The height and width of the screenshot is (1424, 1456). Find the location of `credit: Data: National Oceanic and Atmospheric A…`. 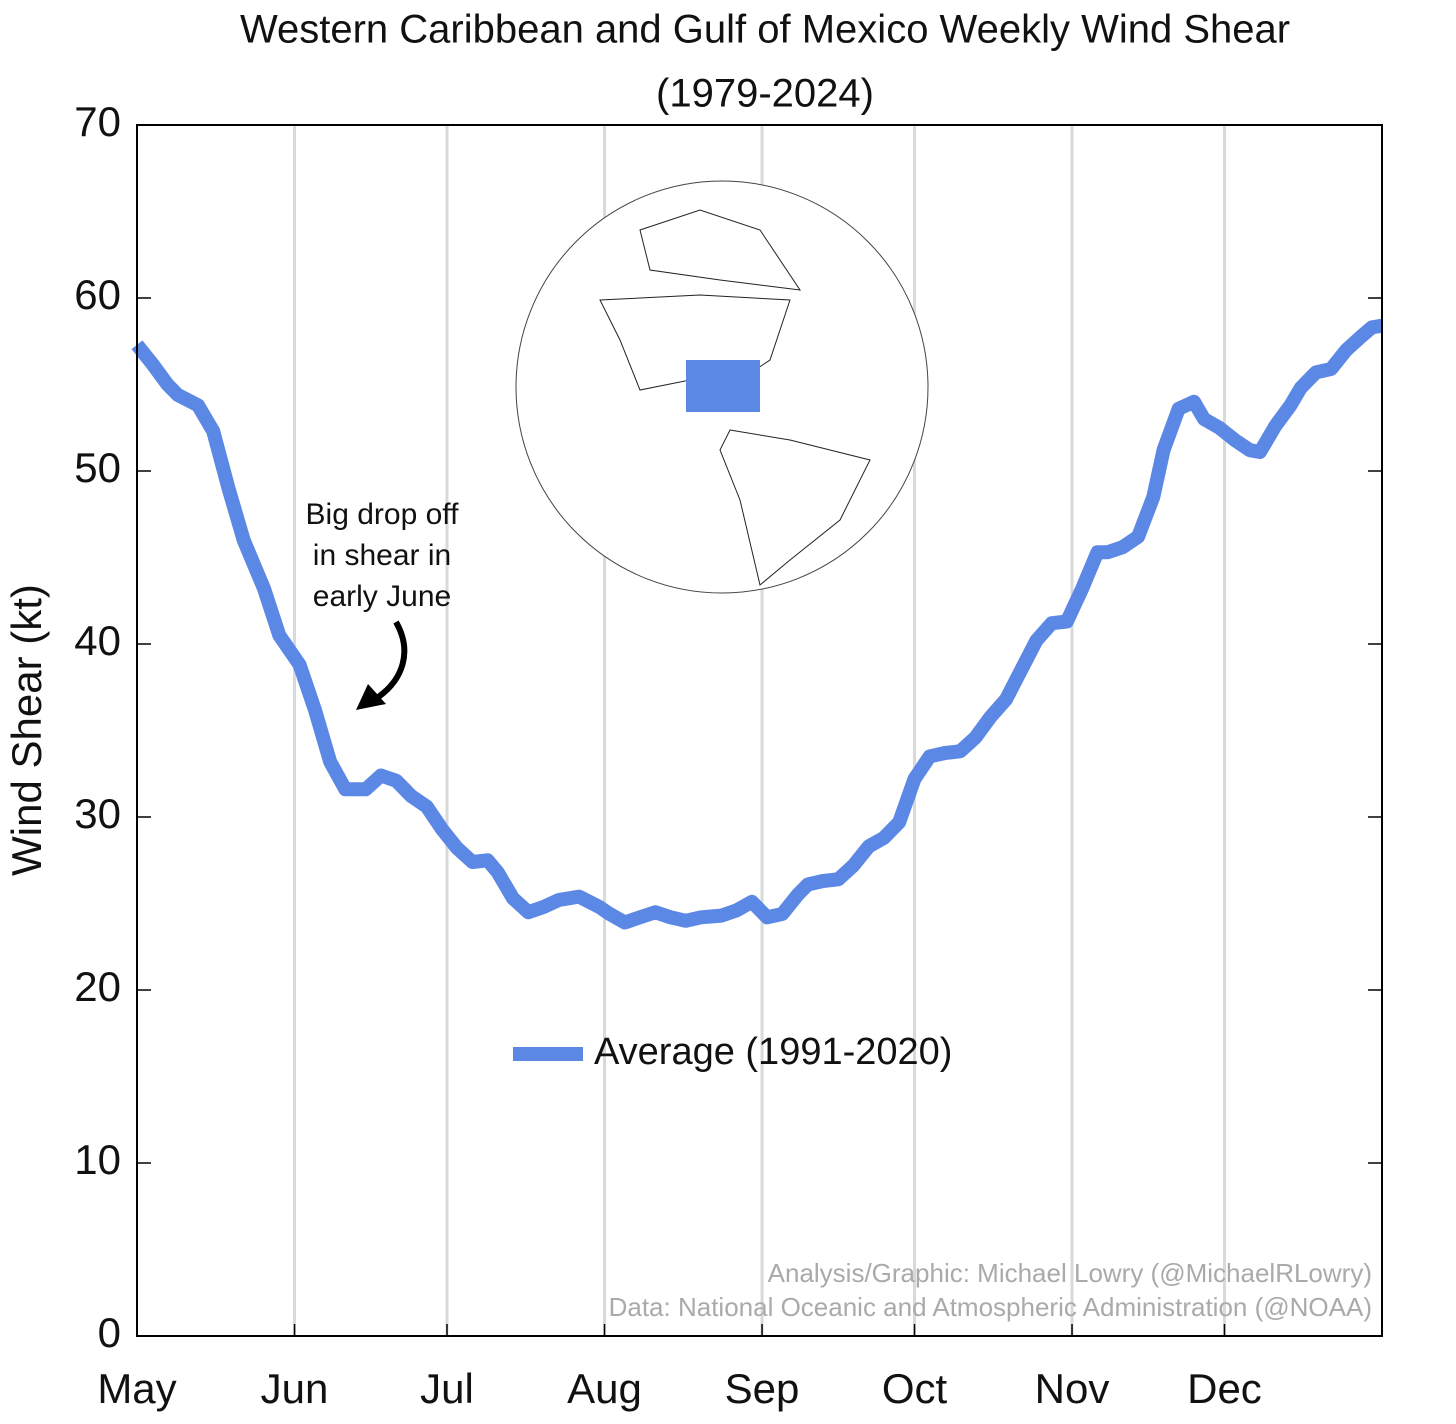

credit: Data: National Oceanic and Atmospheric A… is located at coordinates (990, 1307).